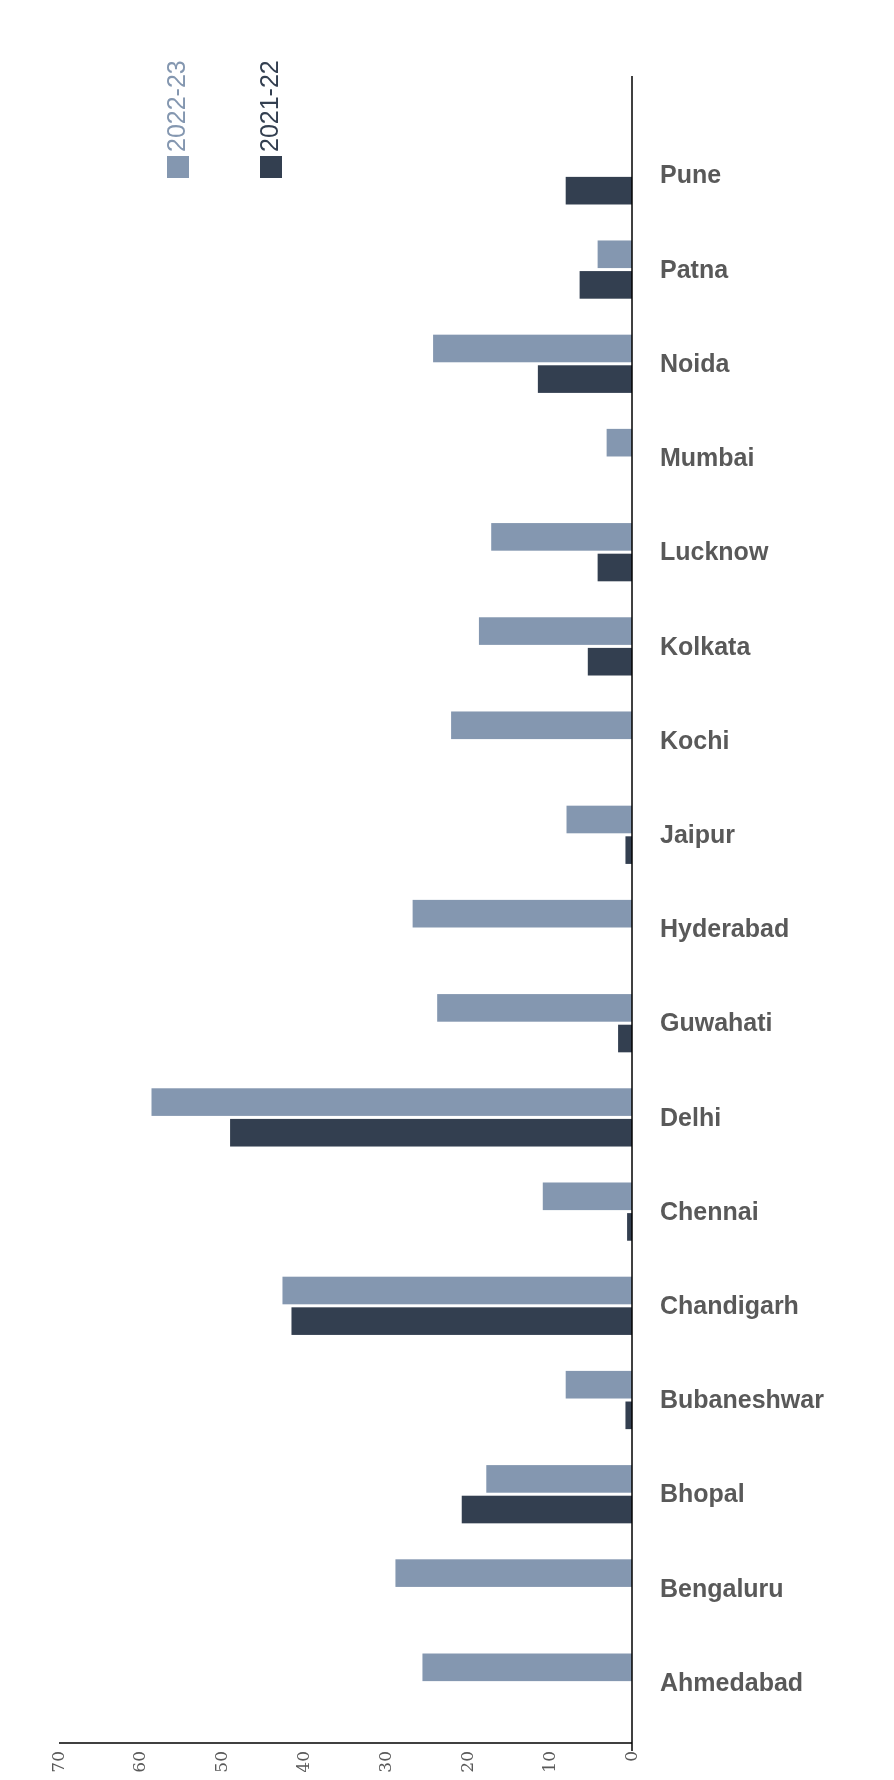  Describe the element at coordinates (548, 1762) in the screenshot. I see `x-tick-label: 10` at that location.